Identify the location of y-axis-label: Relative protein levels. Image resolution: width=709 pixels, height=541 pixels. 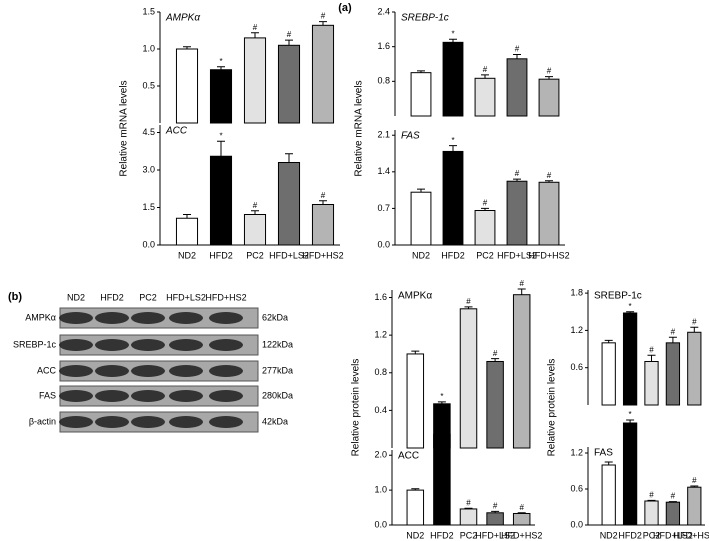
(552, 408).